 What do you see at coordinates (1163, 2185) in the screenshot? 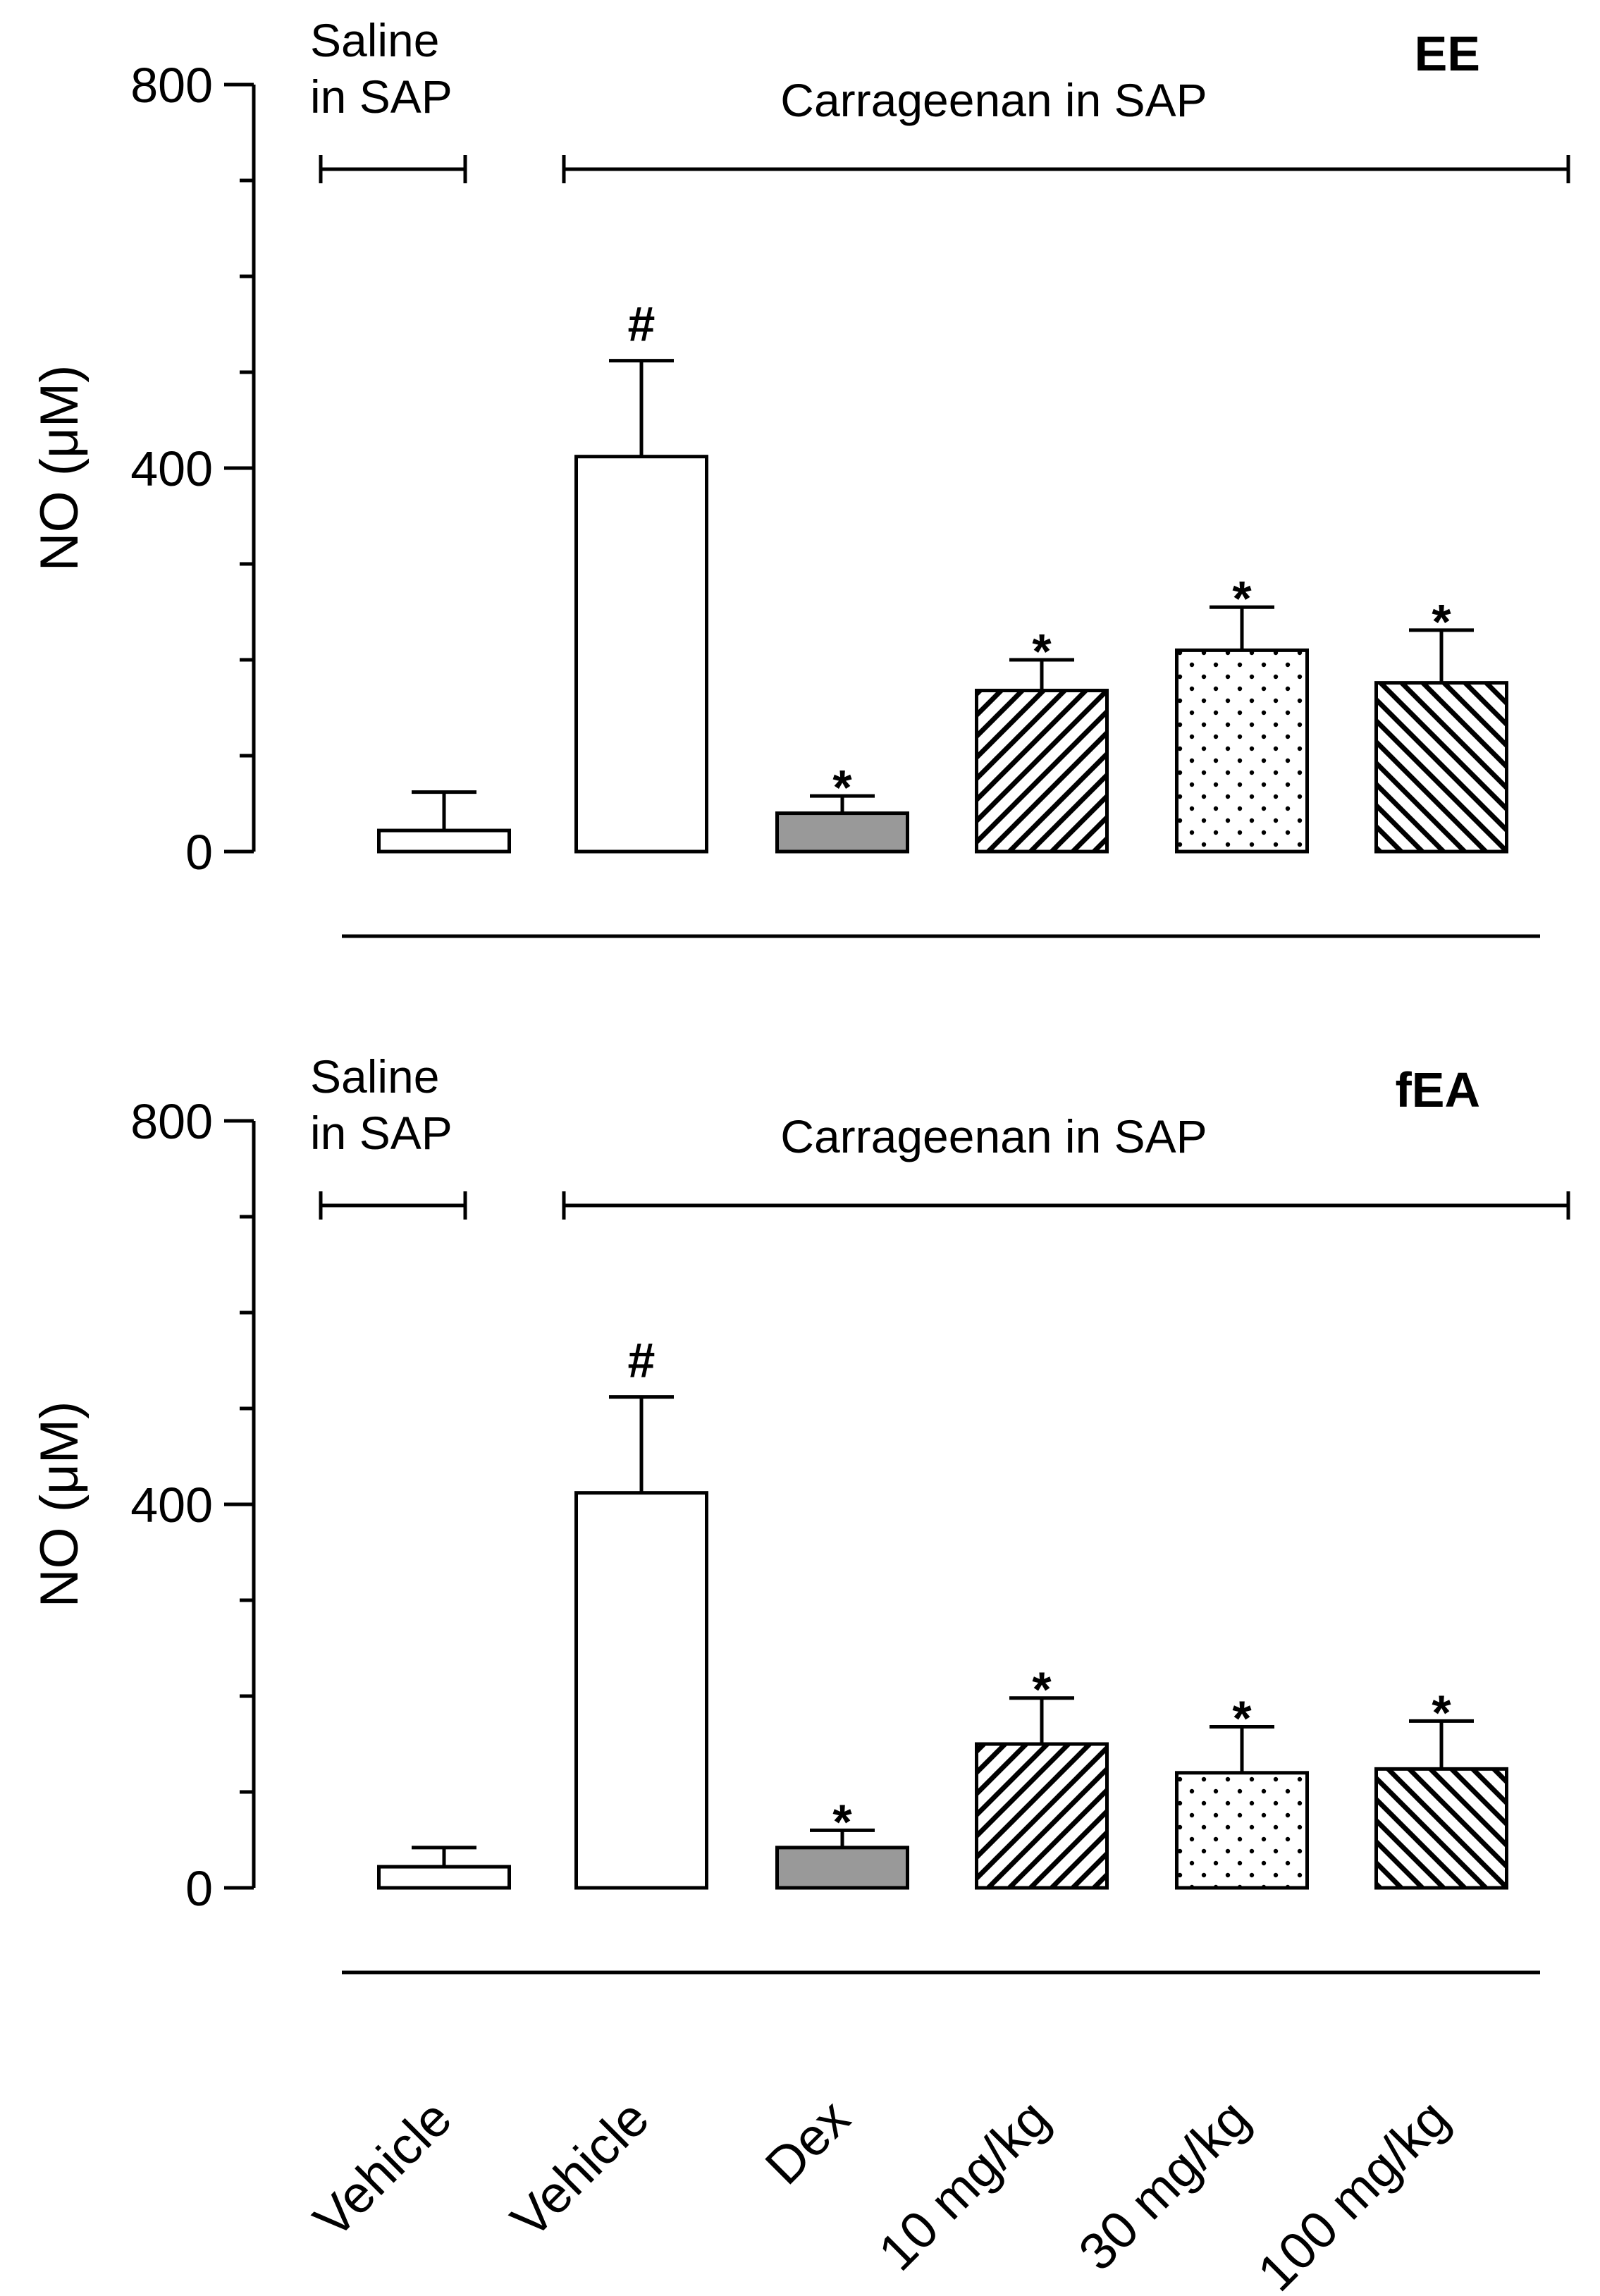
I see `category-label: 30 mg/kg` at bounding box center [1163, 2185].